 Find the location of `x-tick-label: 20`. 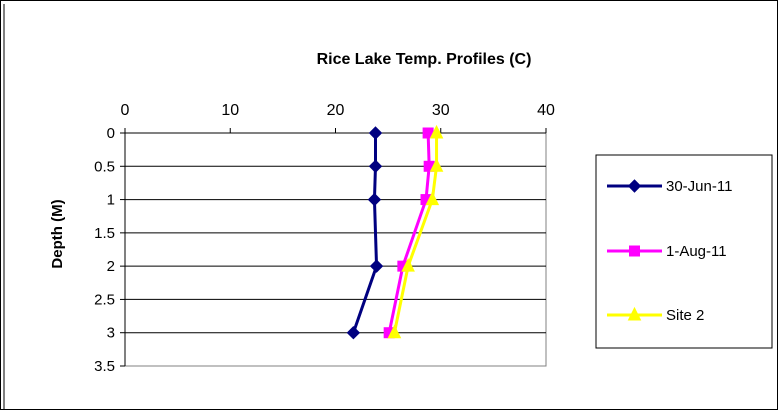

x-tick-label: 20 is located at coordinates (336, 110).